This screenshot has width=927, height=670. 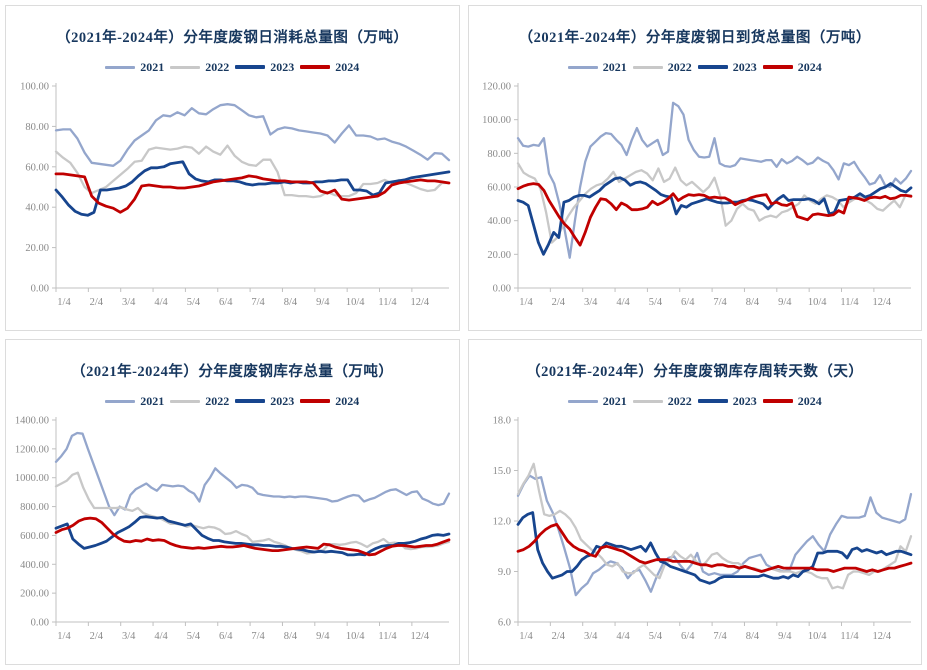 I want to click on chart-title: （2021年-2024年）分年度废钢库存周转天数（天）, so click(x=695, y=372).